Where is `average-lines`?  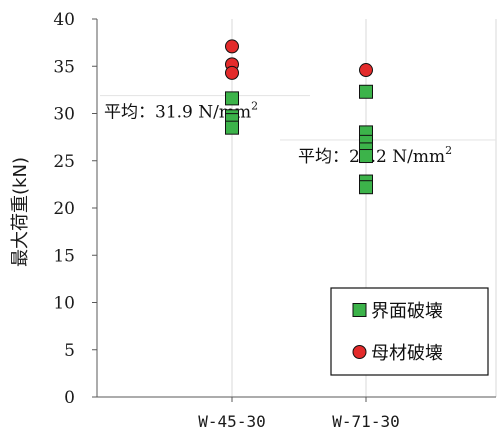 average-lines is located at coordinates (298, 117).